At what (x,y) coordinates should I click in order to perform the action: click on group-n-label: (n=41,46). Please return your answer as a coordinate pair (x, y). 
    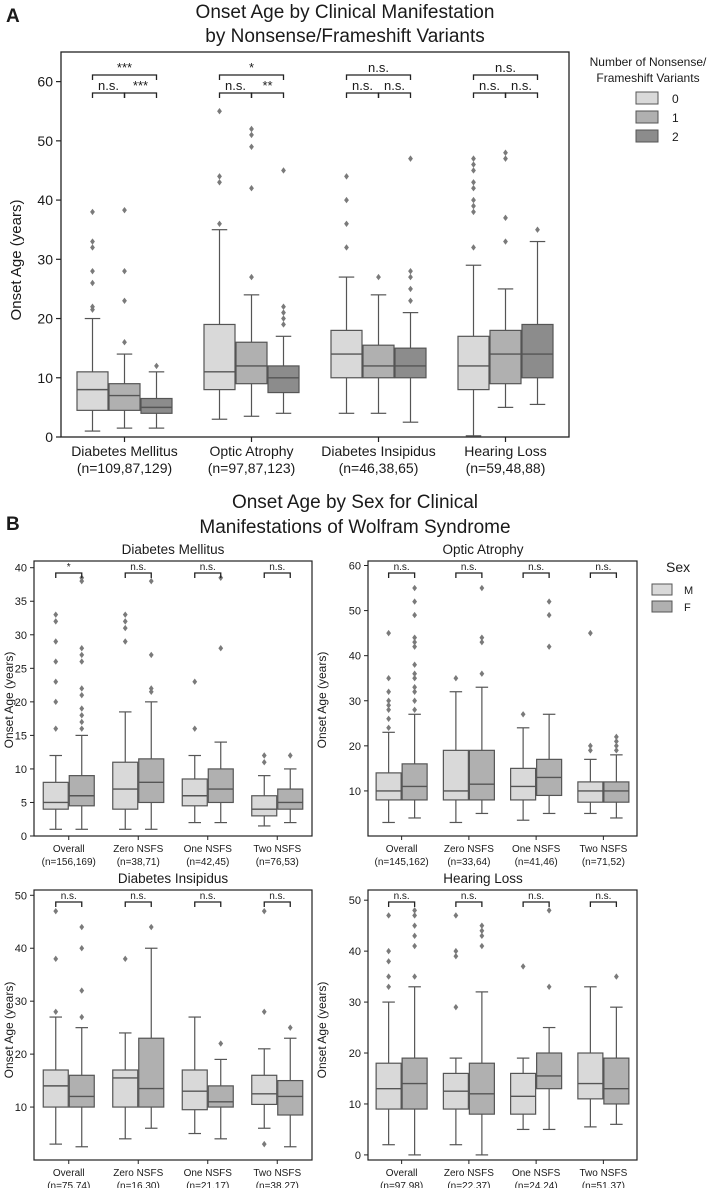
    Looking at the image, I should click on (536, 862).